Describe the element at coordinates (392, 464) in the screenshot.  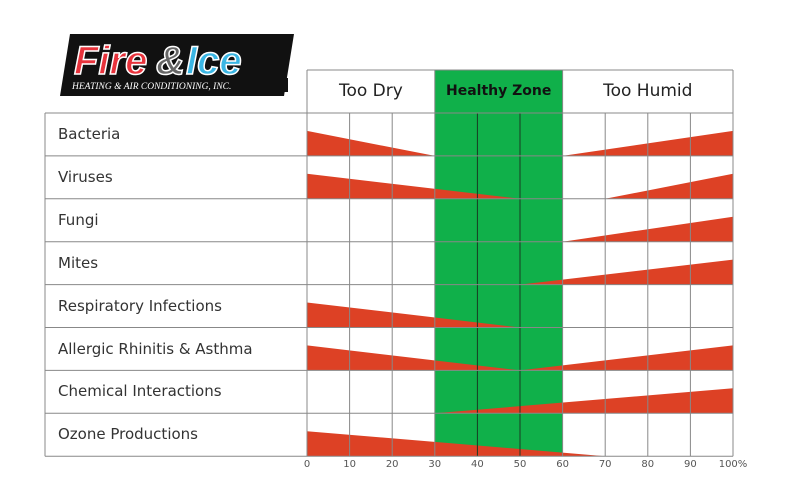
I see `x-tick-label: 20` at that location.